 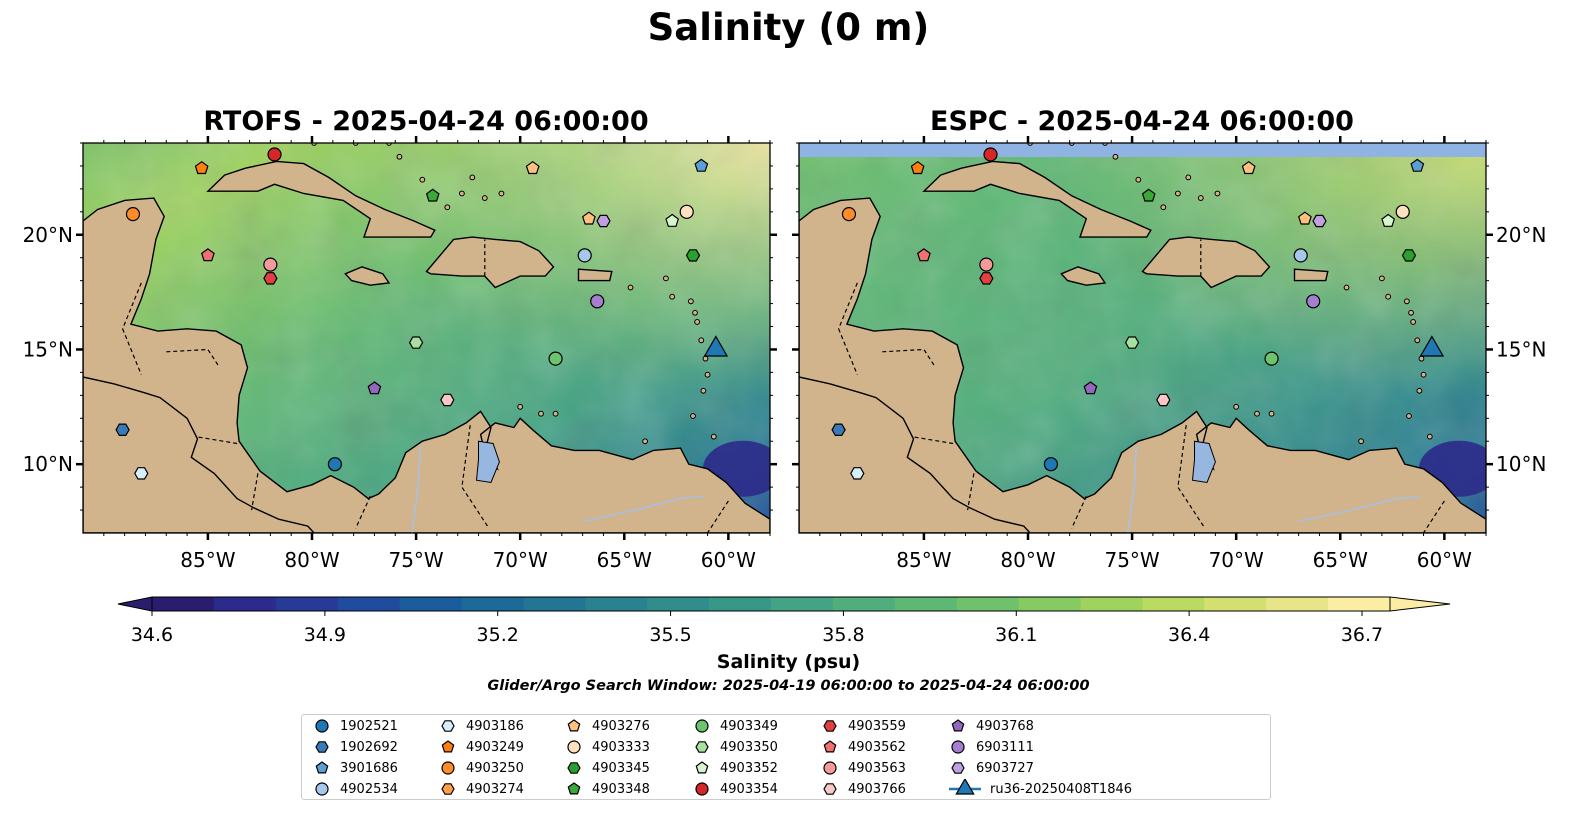 What do you see at coordinates (863, 789) in the screenshot?
I see `legend-item-4903766: 4903766` at bounding box center [863, 789].